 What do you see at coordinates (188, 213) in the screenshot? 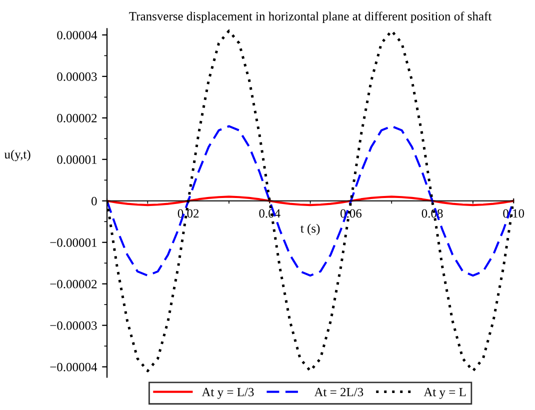
I see `x-tick-label: 0.02` at bounding box center [188, 213].